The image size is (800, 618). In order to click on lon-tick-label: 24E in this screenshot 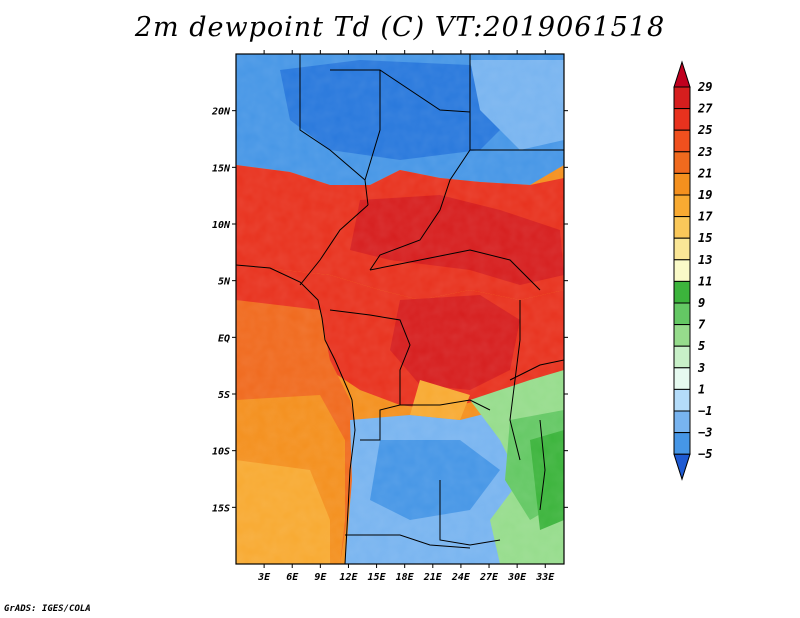, I will do `click(461, 577)`.